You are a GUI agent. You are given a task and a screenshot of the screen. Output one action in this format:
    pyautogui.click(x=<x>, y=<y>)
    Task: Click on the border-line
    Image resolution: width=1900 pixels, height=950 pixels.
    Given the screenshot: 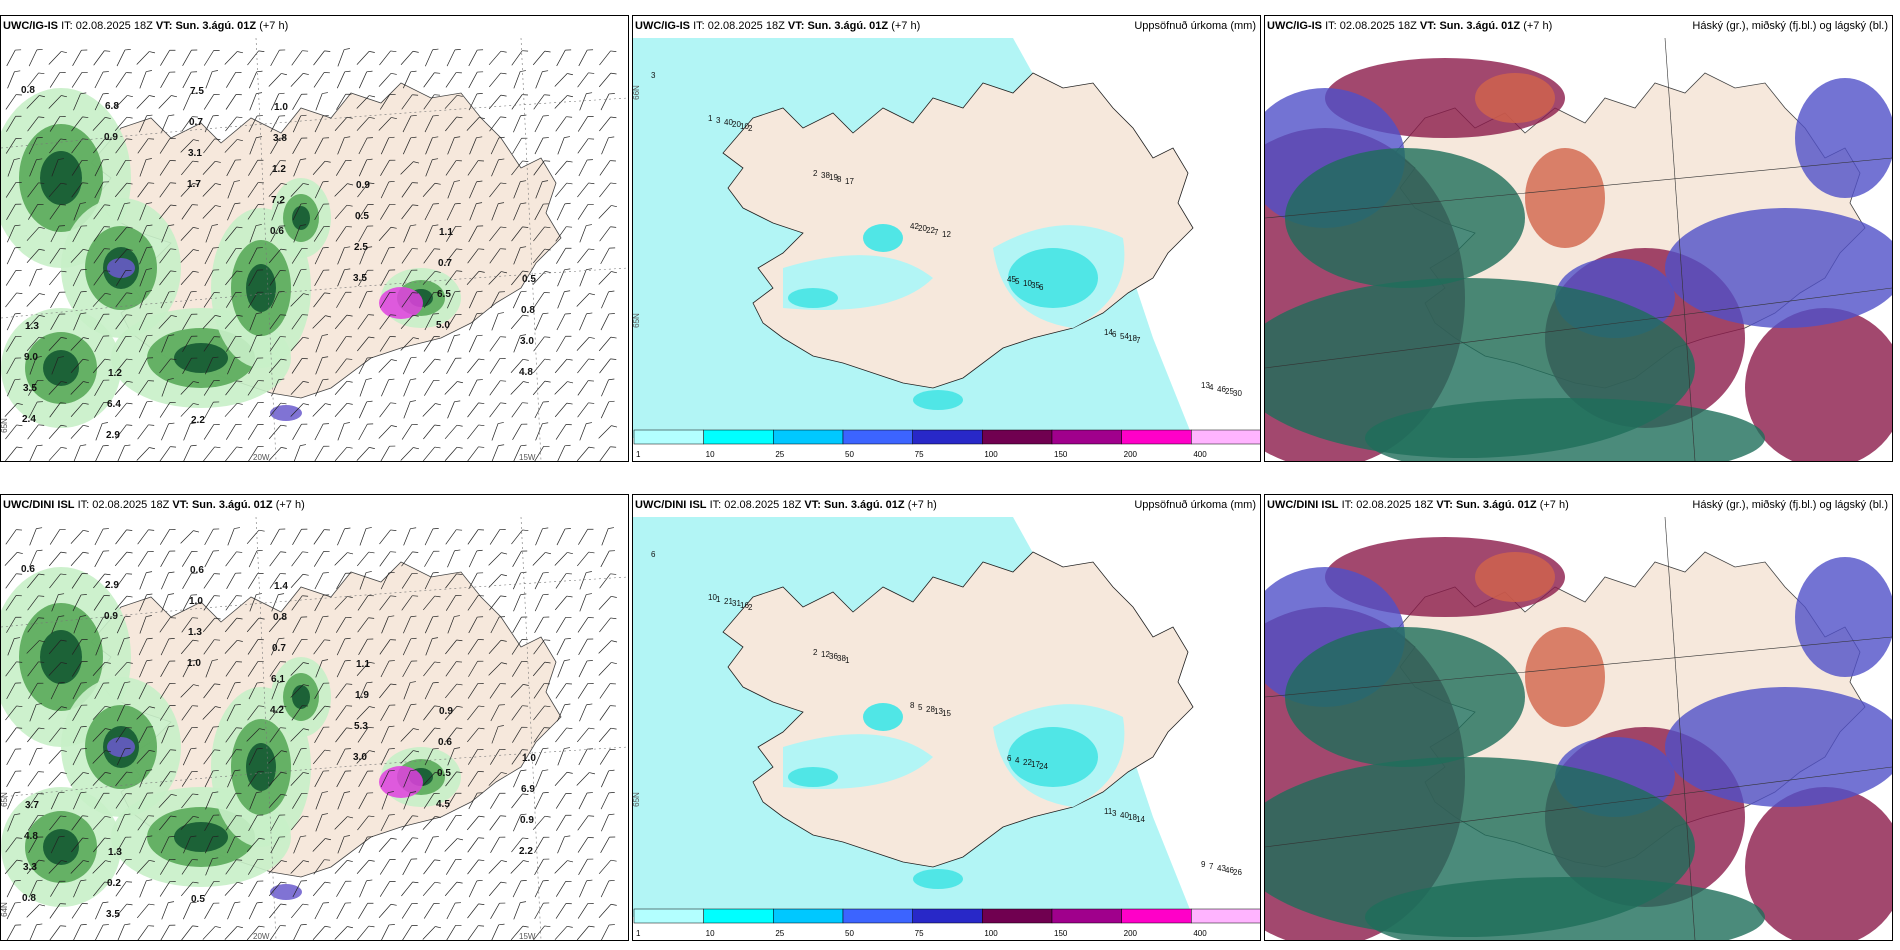 What is the action you would take?
    pyautogui.click(x=1578, y=667)
    